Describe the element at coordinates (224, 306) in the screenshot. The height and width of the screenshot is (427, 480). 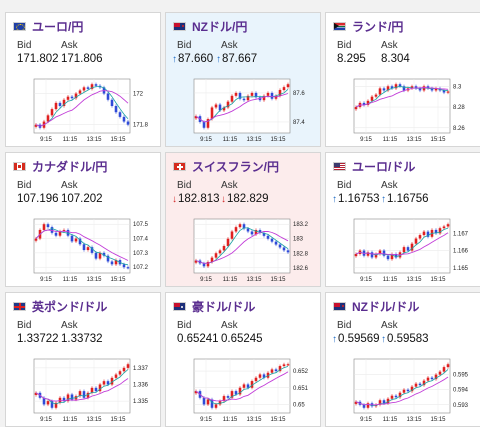
I see `pair-name: 豪ドル/ドル` at that location.